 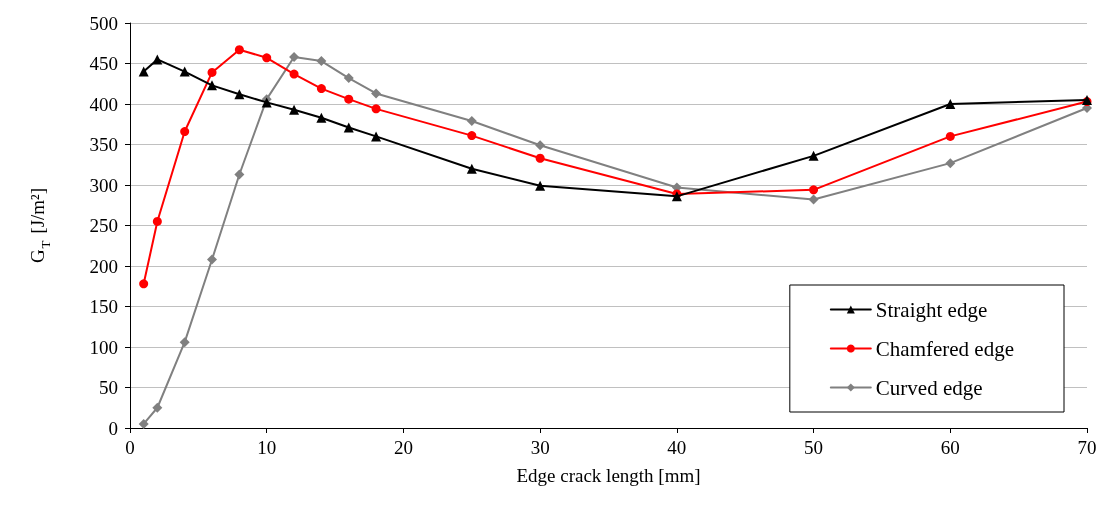 What do you see at coordinates (103, 23) in the screenshot?
I see `y-tick-label: 500` at bounding box center [103, 23].